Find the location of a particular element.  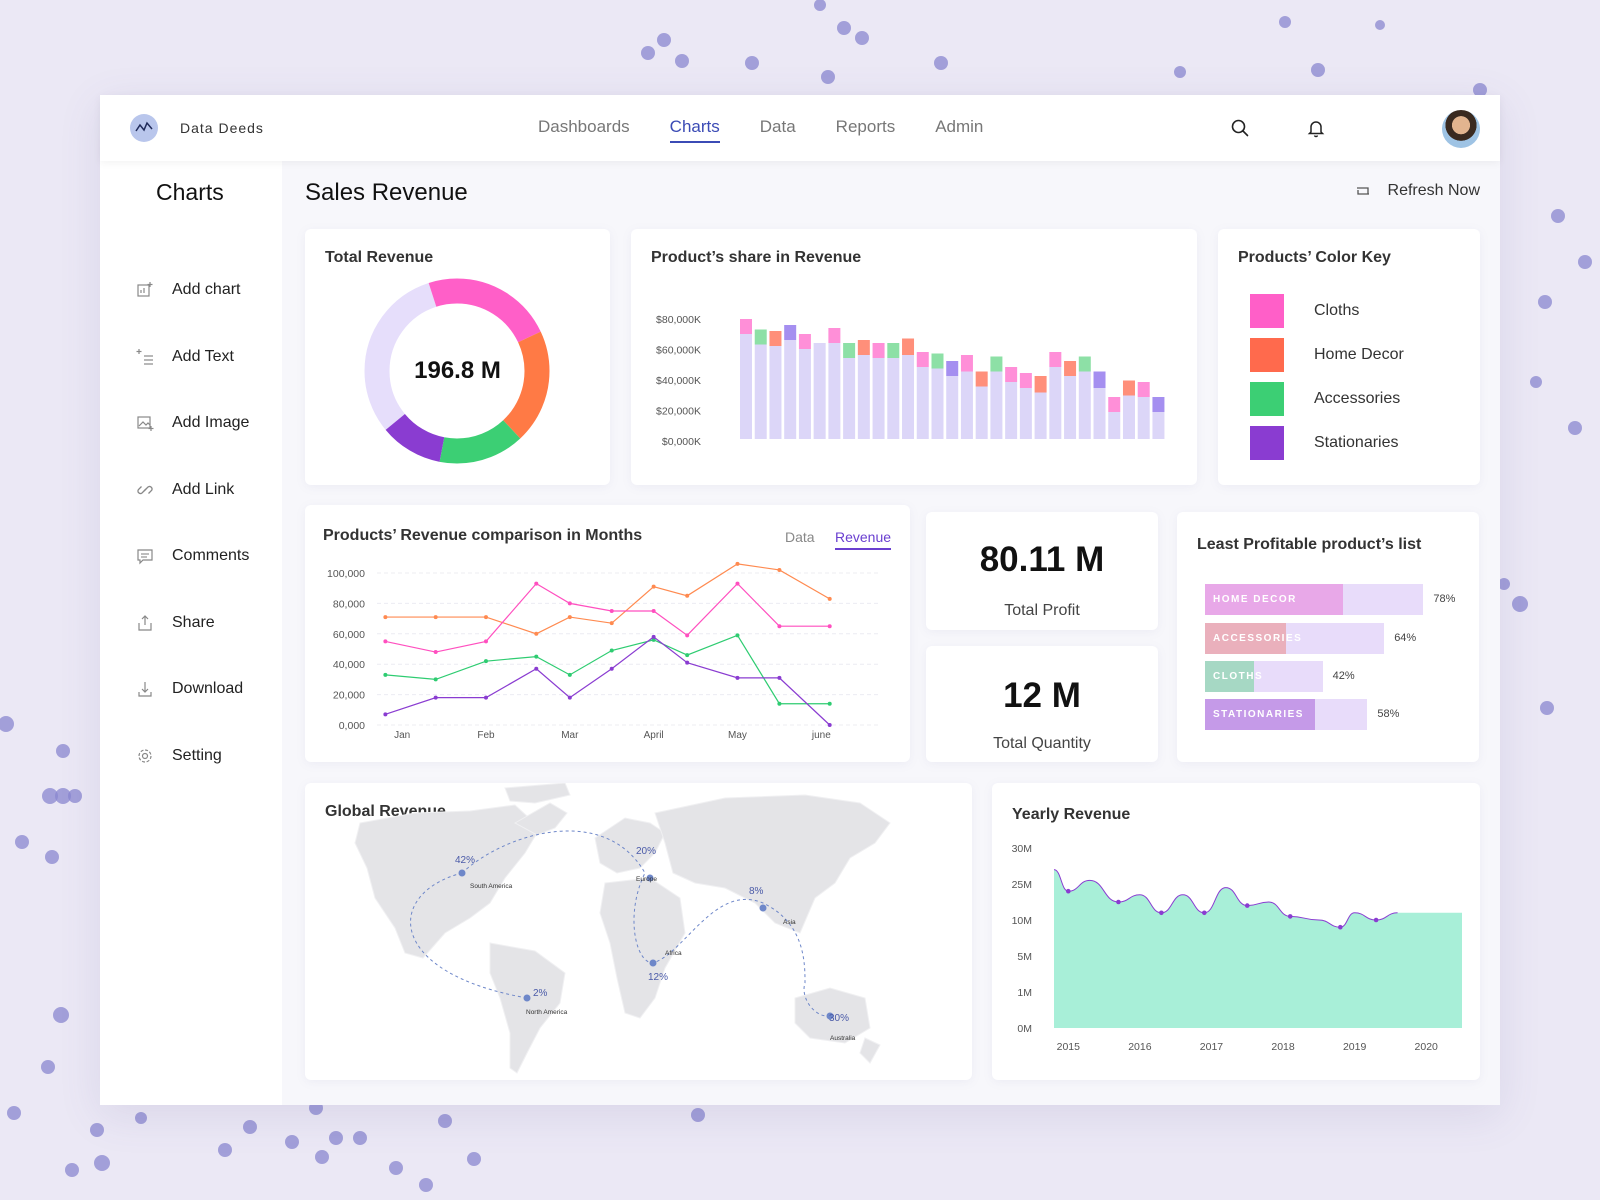

route-line is located at coordinates (469, 935).